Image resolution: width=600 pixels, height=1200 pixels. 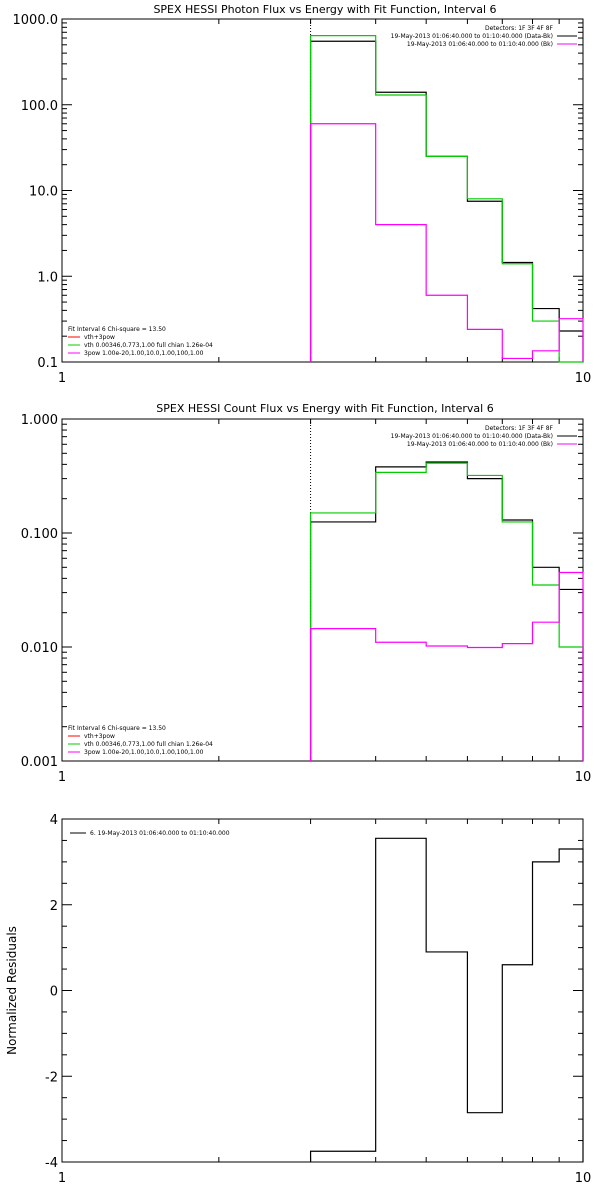 What do you see at coordinates (36, 20) in the screenshot?
I see `y-tick-label: 1000.0` at bounding box center [36, 20].